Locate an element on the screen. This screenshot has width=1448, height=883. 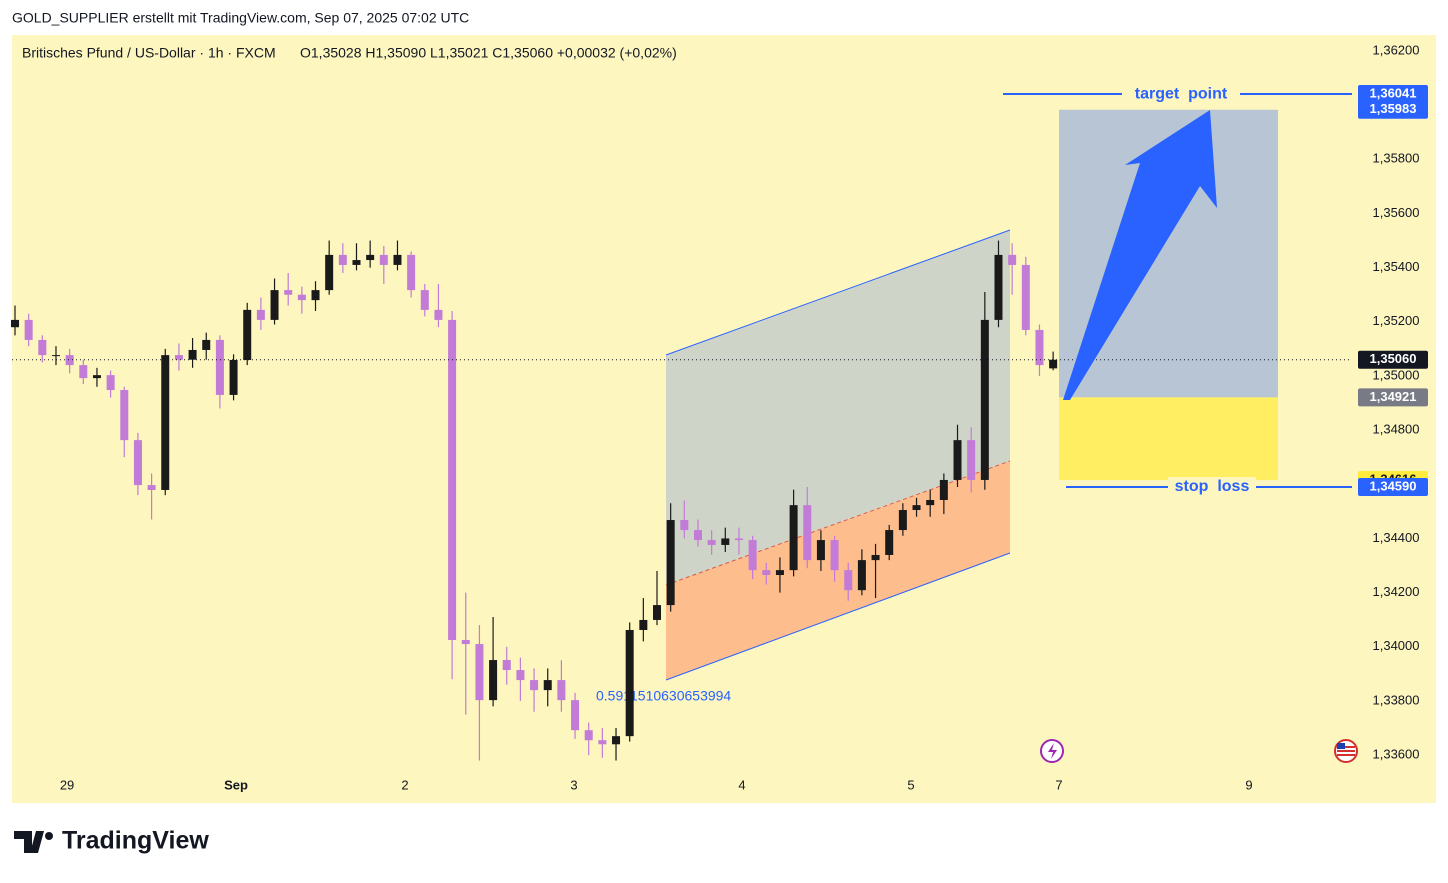
y-tick-label: 1,33600 is located at coordinates (1396, 754).